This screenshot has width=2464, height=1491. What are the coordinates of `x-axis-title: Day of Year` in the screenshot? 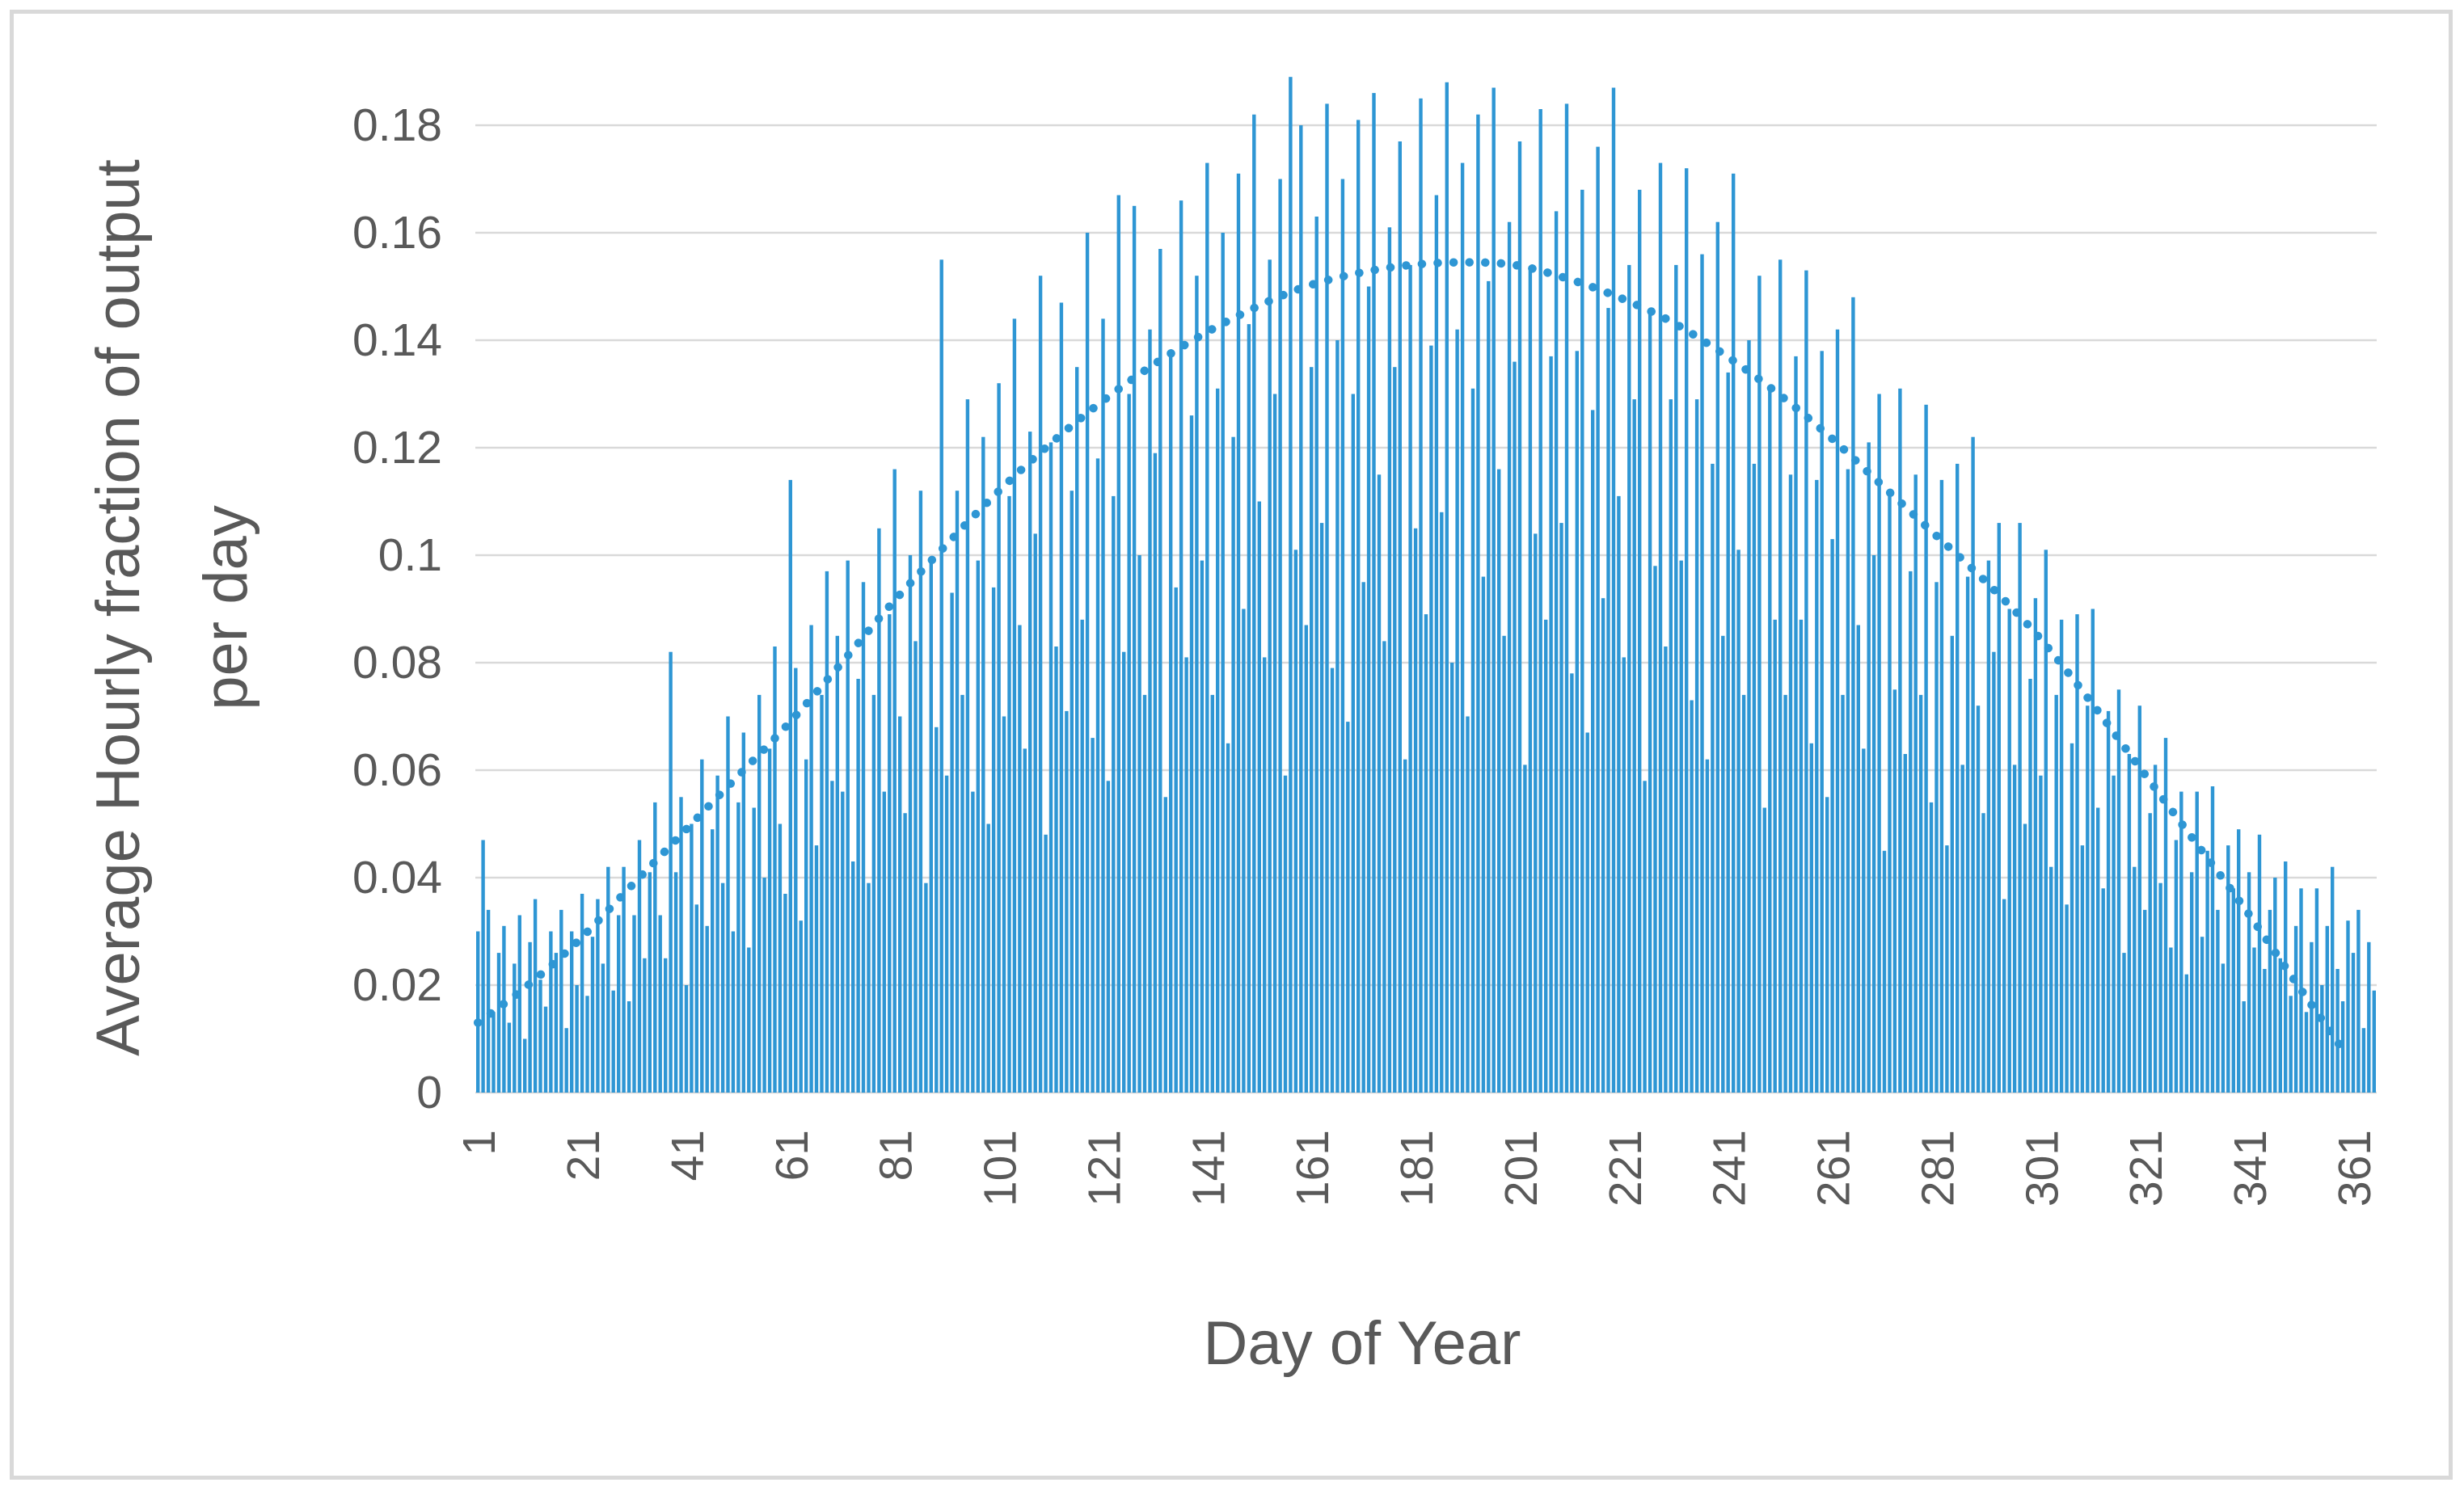 It's located at (1363, 1343).